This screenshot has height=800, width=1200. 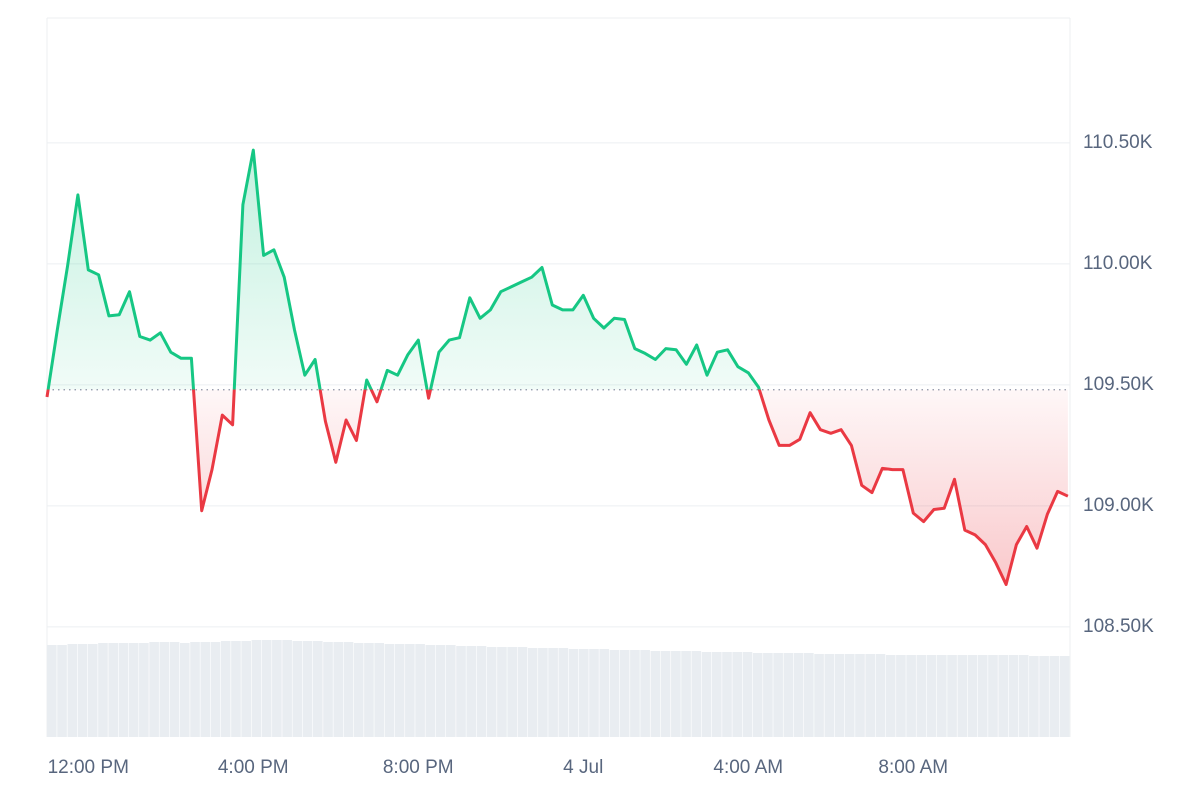 What do you see at coordinates (583, 767) in the screenshot?
I see `x-tick-label: 4 Jul` at bounding box center [583, 767].